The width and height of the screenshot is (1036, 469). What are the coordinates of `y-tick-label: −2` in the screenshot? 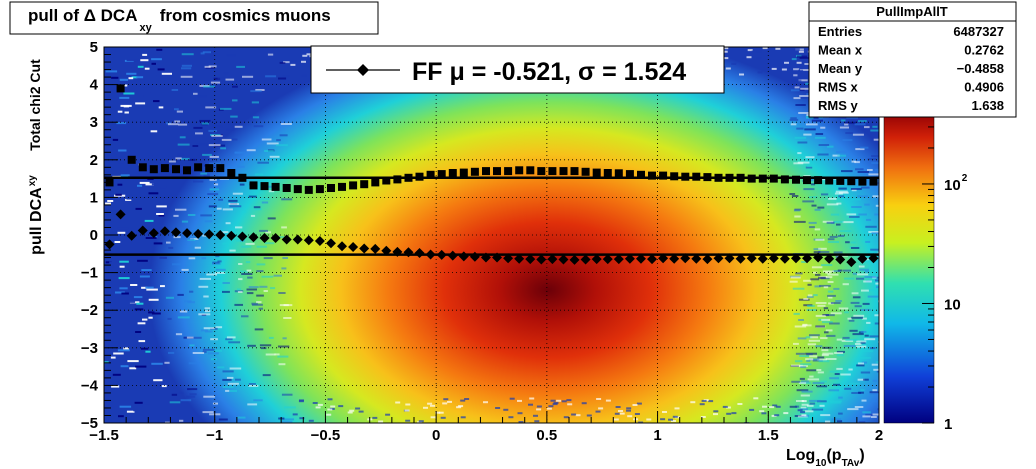 It's located at (89, 310).